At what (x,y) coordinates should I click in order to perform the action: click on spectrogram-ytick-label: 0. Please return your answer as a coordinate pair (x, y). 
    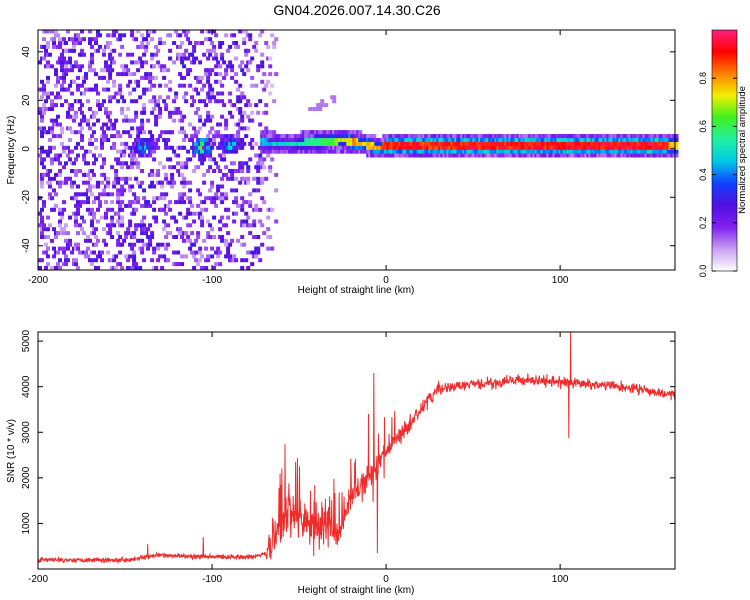
    Looking at the image, I should click on (26, 149).